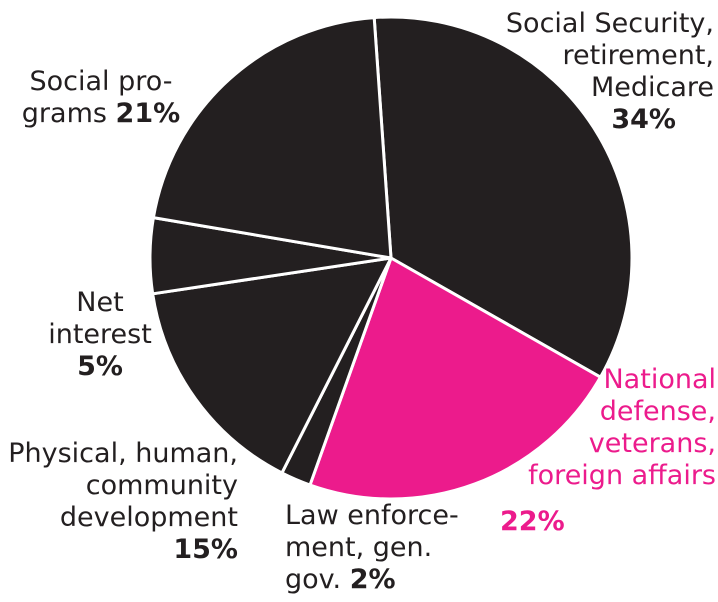 Image resolution: width=718 pixels, height=602 pixels. What do you see at coordinates (148, 113) in the screenshot?
I see `percent-social-programs: 21%` at bounding box center [148, 113].